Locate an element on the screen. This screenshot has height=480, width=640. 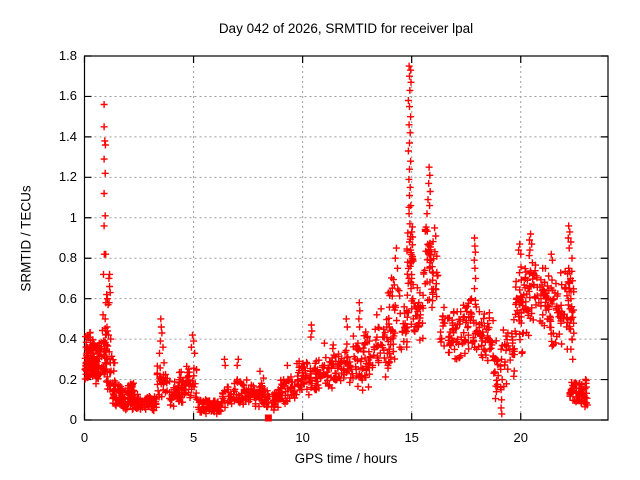
x-tick-label-0: 0 is located at coordinates (84, 437).